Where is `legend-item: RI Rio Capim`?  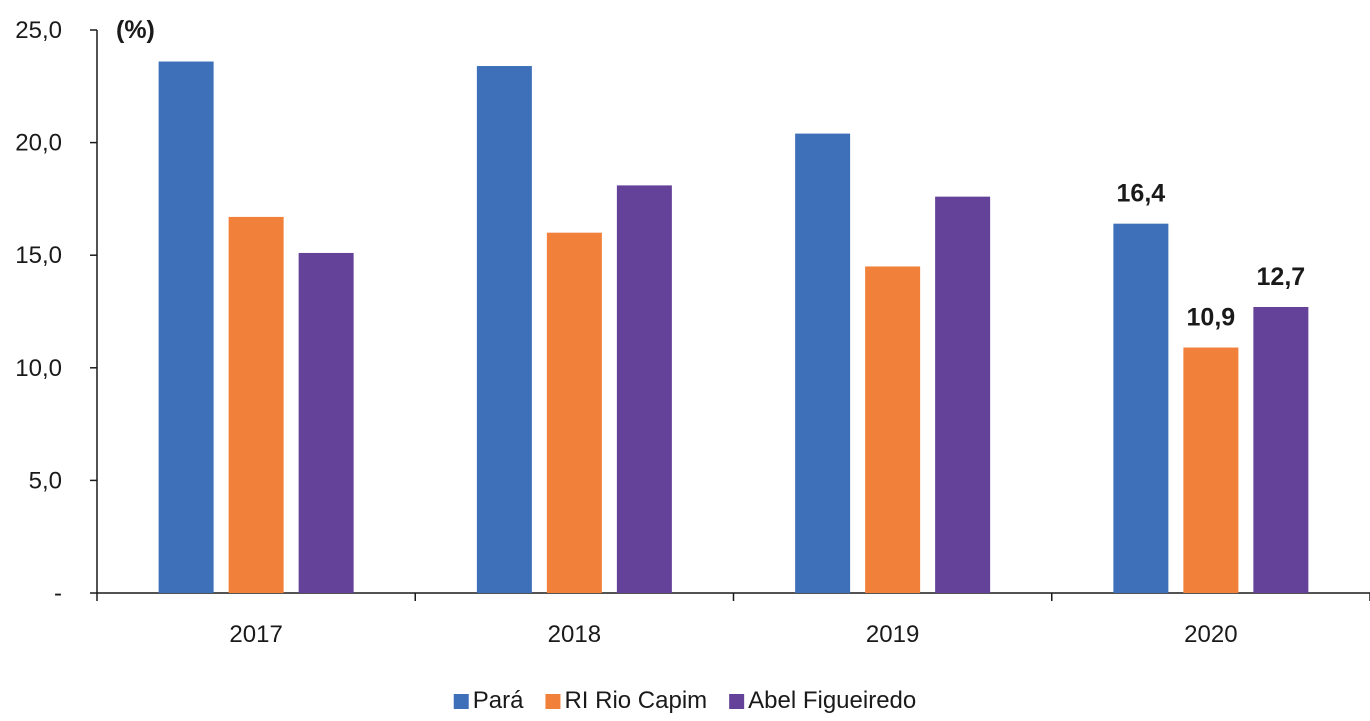 legend-item: RI Rio Capim is located at coordinates (626, 700).